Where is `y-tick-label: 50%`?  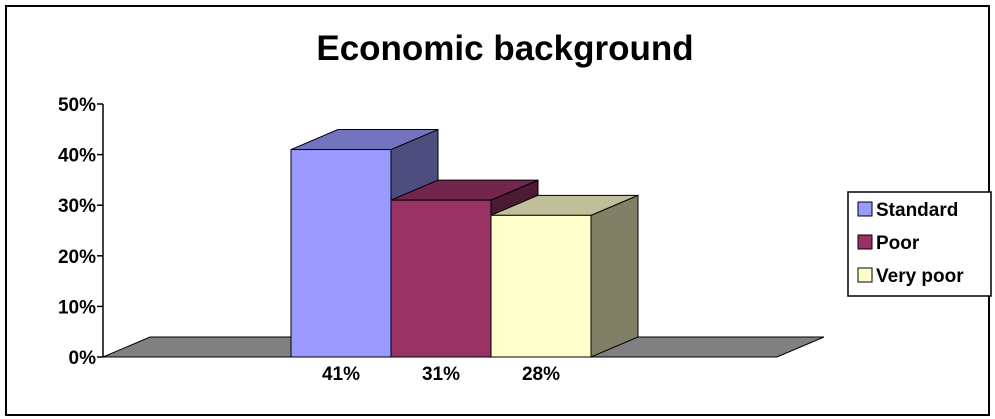
y-tick-label: 50% is located at coordinates (77, 105).